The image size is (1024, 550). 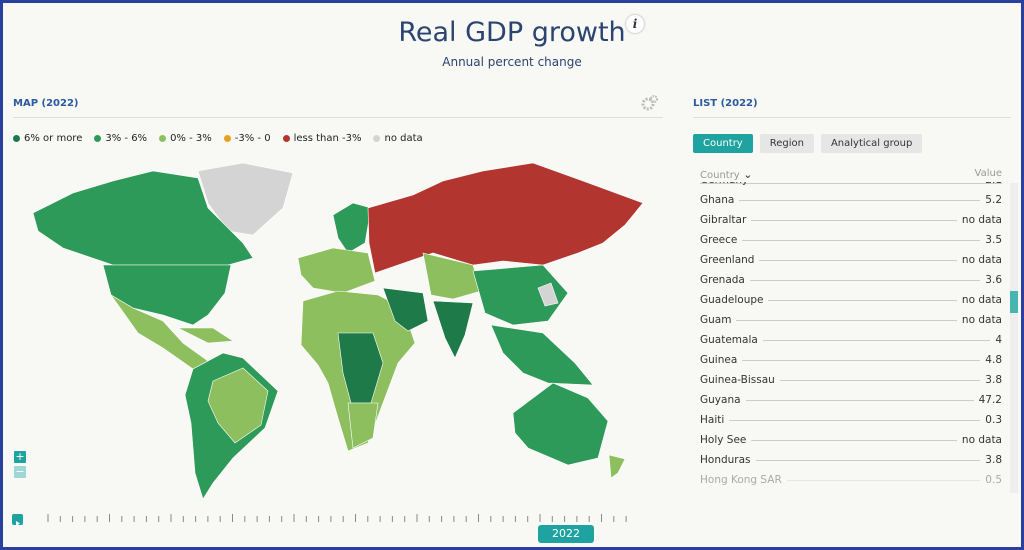 I want to click on country-value: 0.5, so click(x=993, y=480).